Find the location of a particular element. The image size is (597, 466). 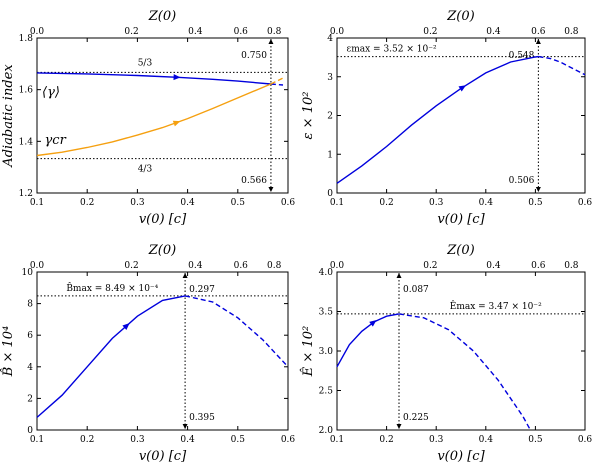

y-axis-label: Adiabatic index is located at coordinates (8, 116).